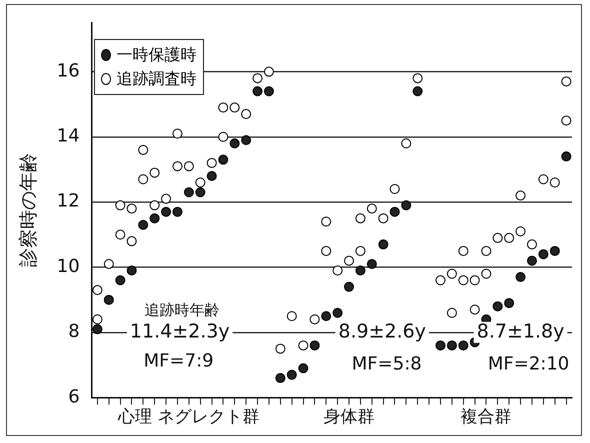  Describe the element at coordinates (188, 417) in the screenshot. I see `x-tick-label: 心理 ネグレクト群` at that location.